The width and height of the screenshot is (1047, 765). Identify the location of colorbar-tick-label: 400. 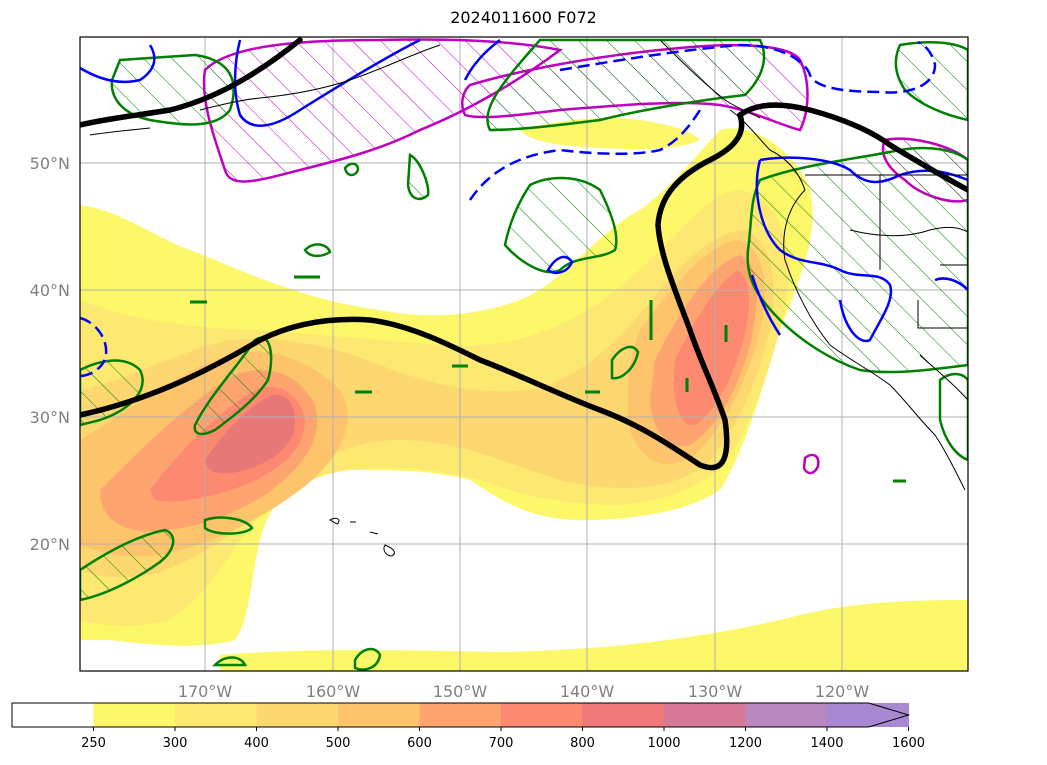
(256, 743).